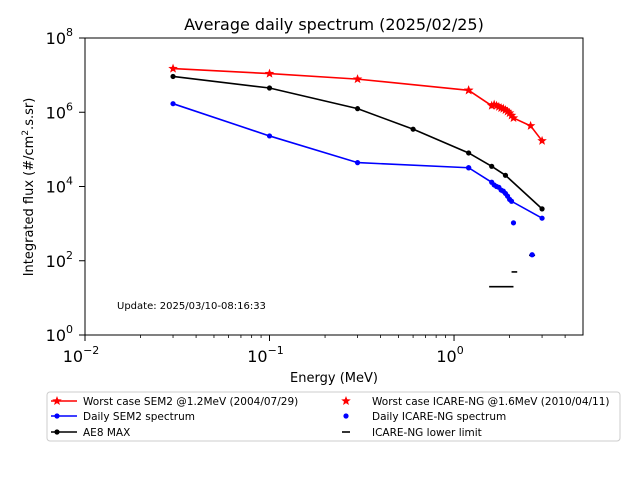  What do you see at coordinates (265, 355) in the screenshot?
I see `x-tick-label-1: 10⁻¹` at bounding box center [265, 355].